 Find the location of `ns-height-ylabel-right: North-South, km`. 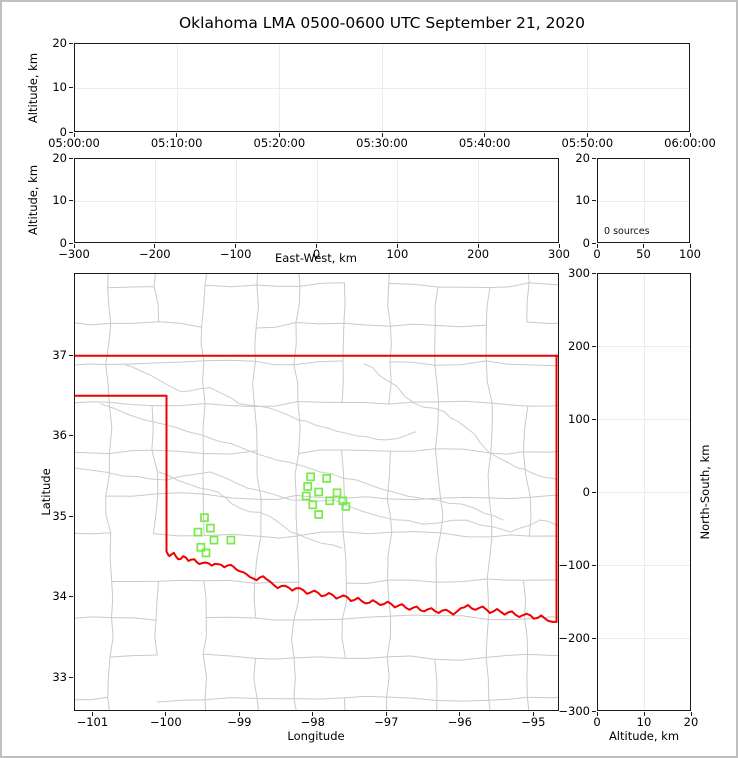

ns-height-ylabel-right: North-South, km is located at coordinates (705, 492).